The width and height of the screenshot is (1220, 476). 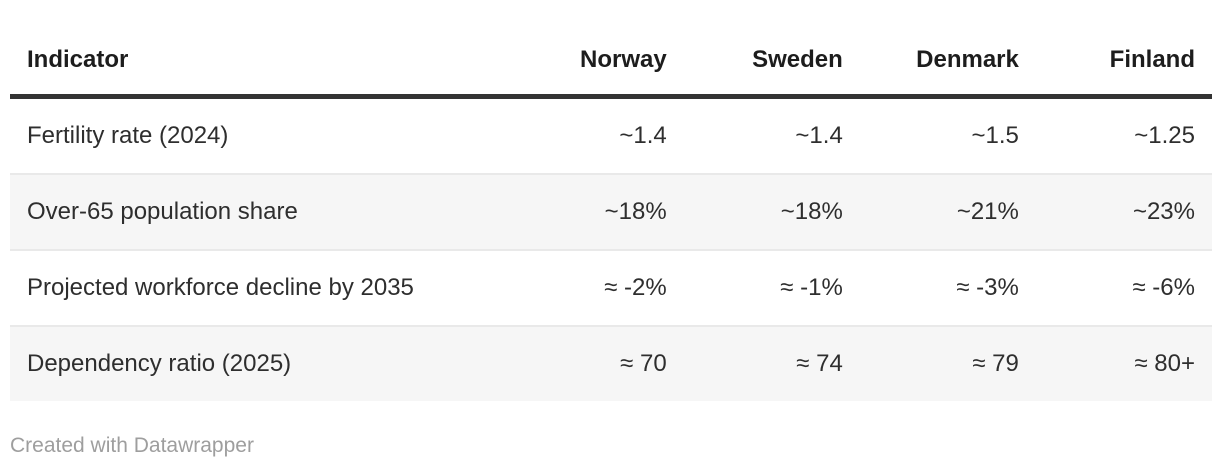 I want to click on value-cell: ≈ -1%, so click(x=811, y=287).